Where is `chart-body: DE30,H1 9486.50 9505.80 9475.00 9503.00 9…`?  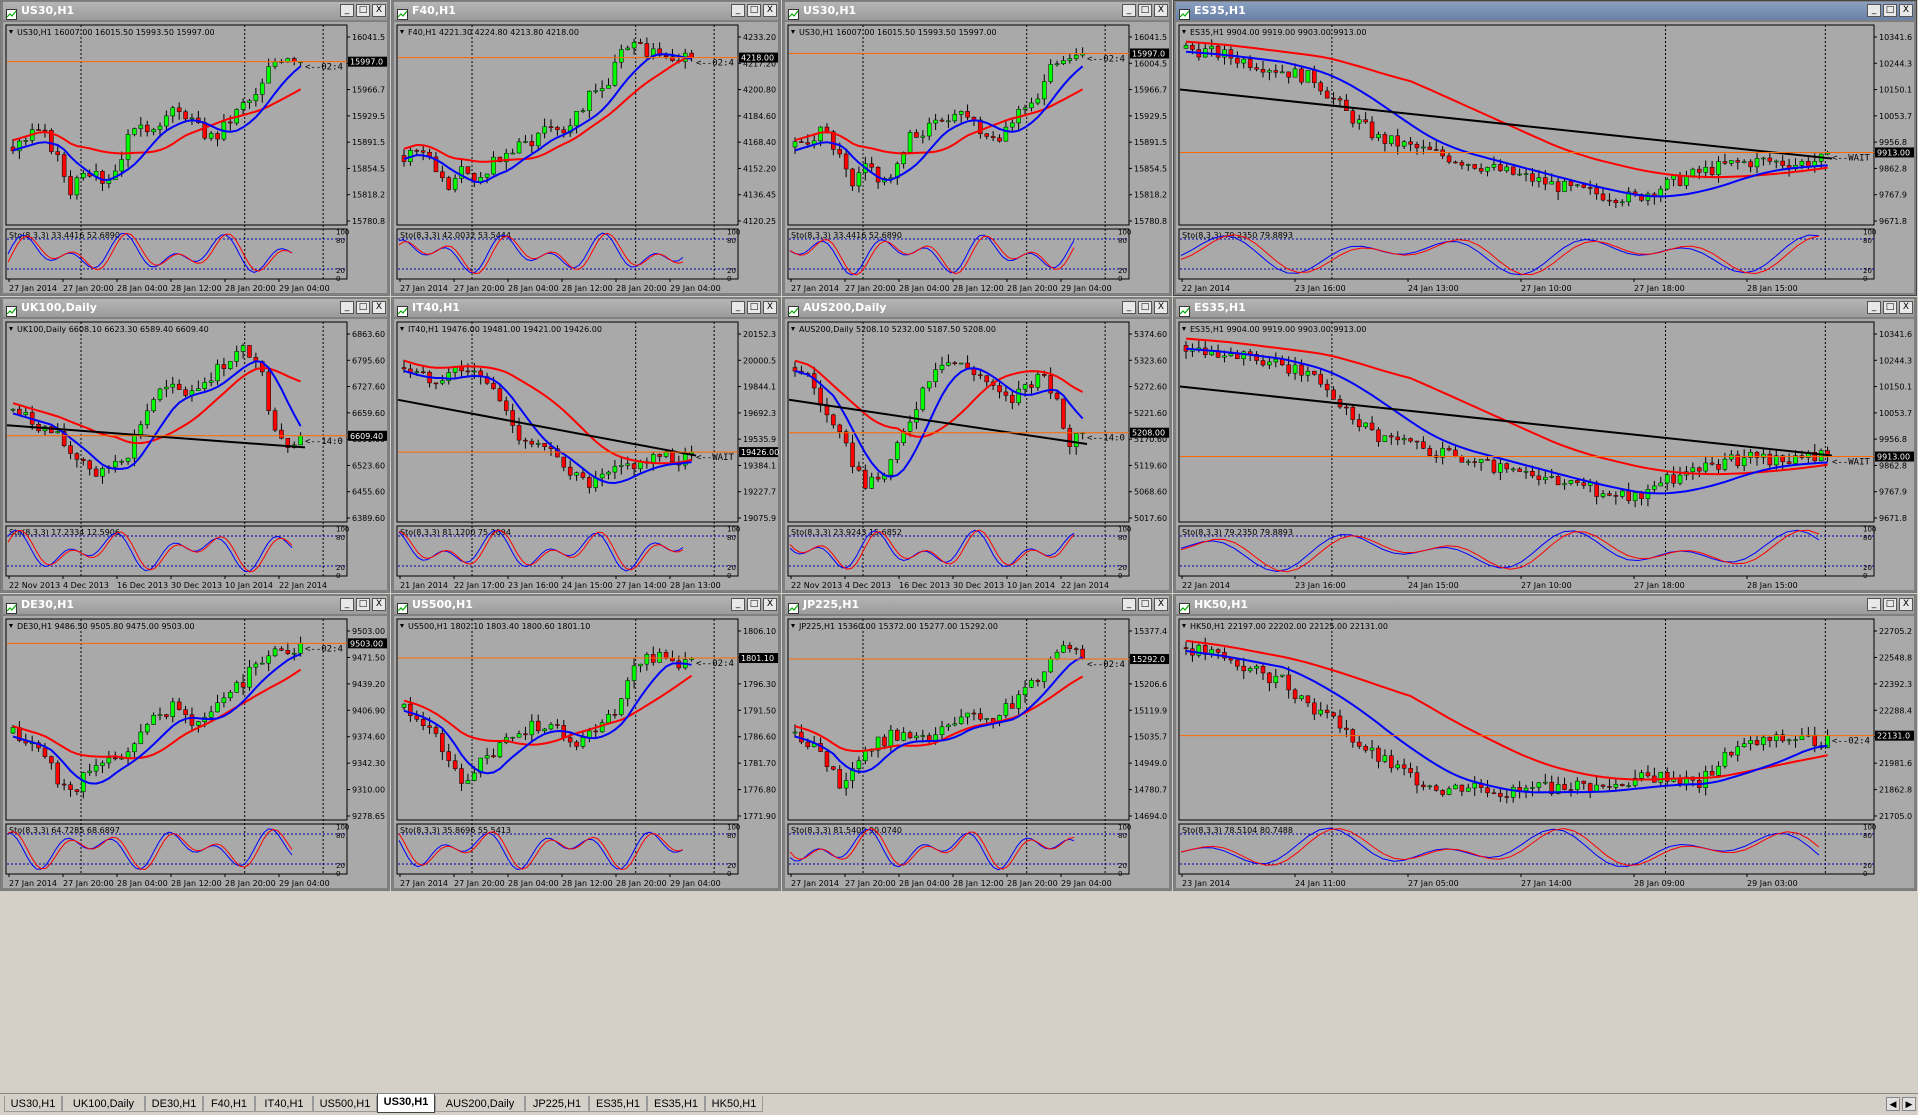
chart-body: DE30,H1 9486.50 9505.80 9475.00 9503.00 9… is located at coordinates (195, 752).